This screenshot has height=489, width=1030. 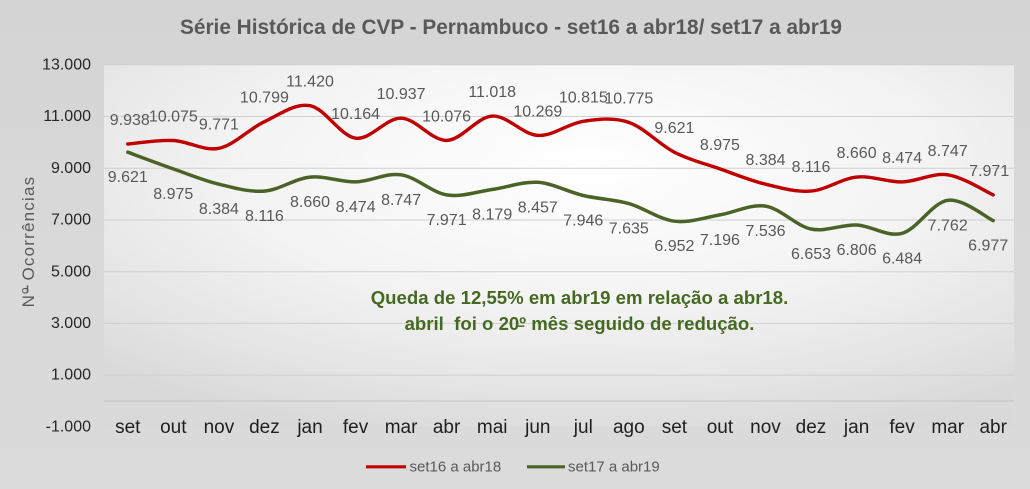 I want to click on svg-text: mai, so click(x=492, y=427).